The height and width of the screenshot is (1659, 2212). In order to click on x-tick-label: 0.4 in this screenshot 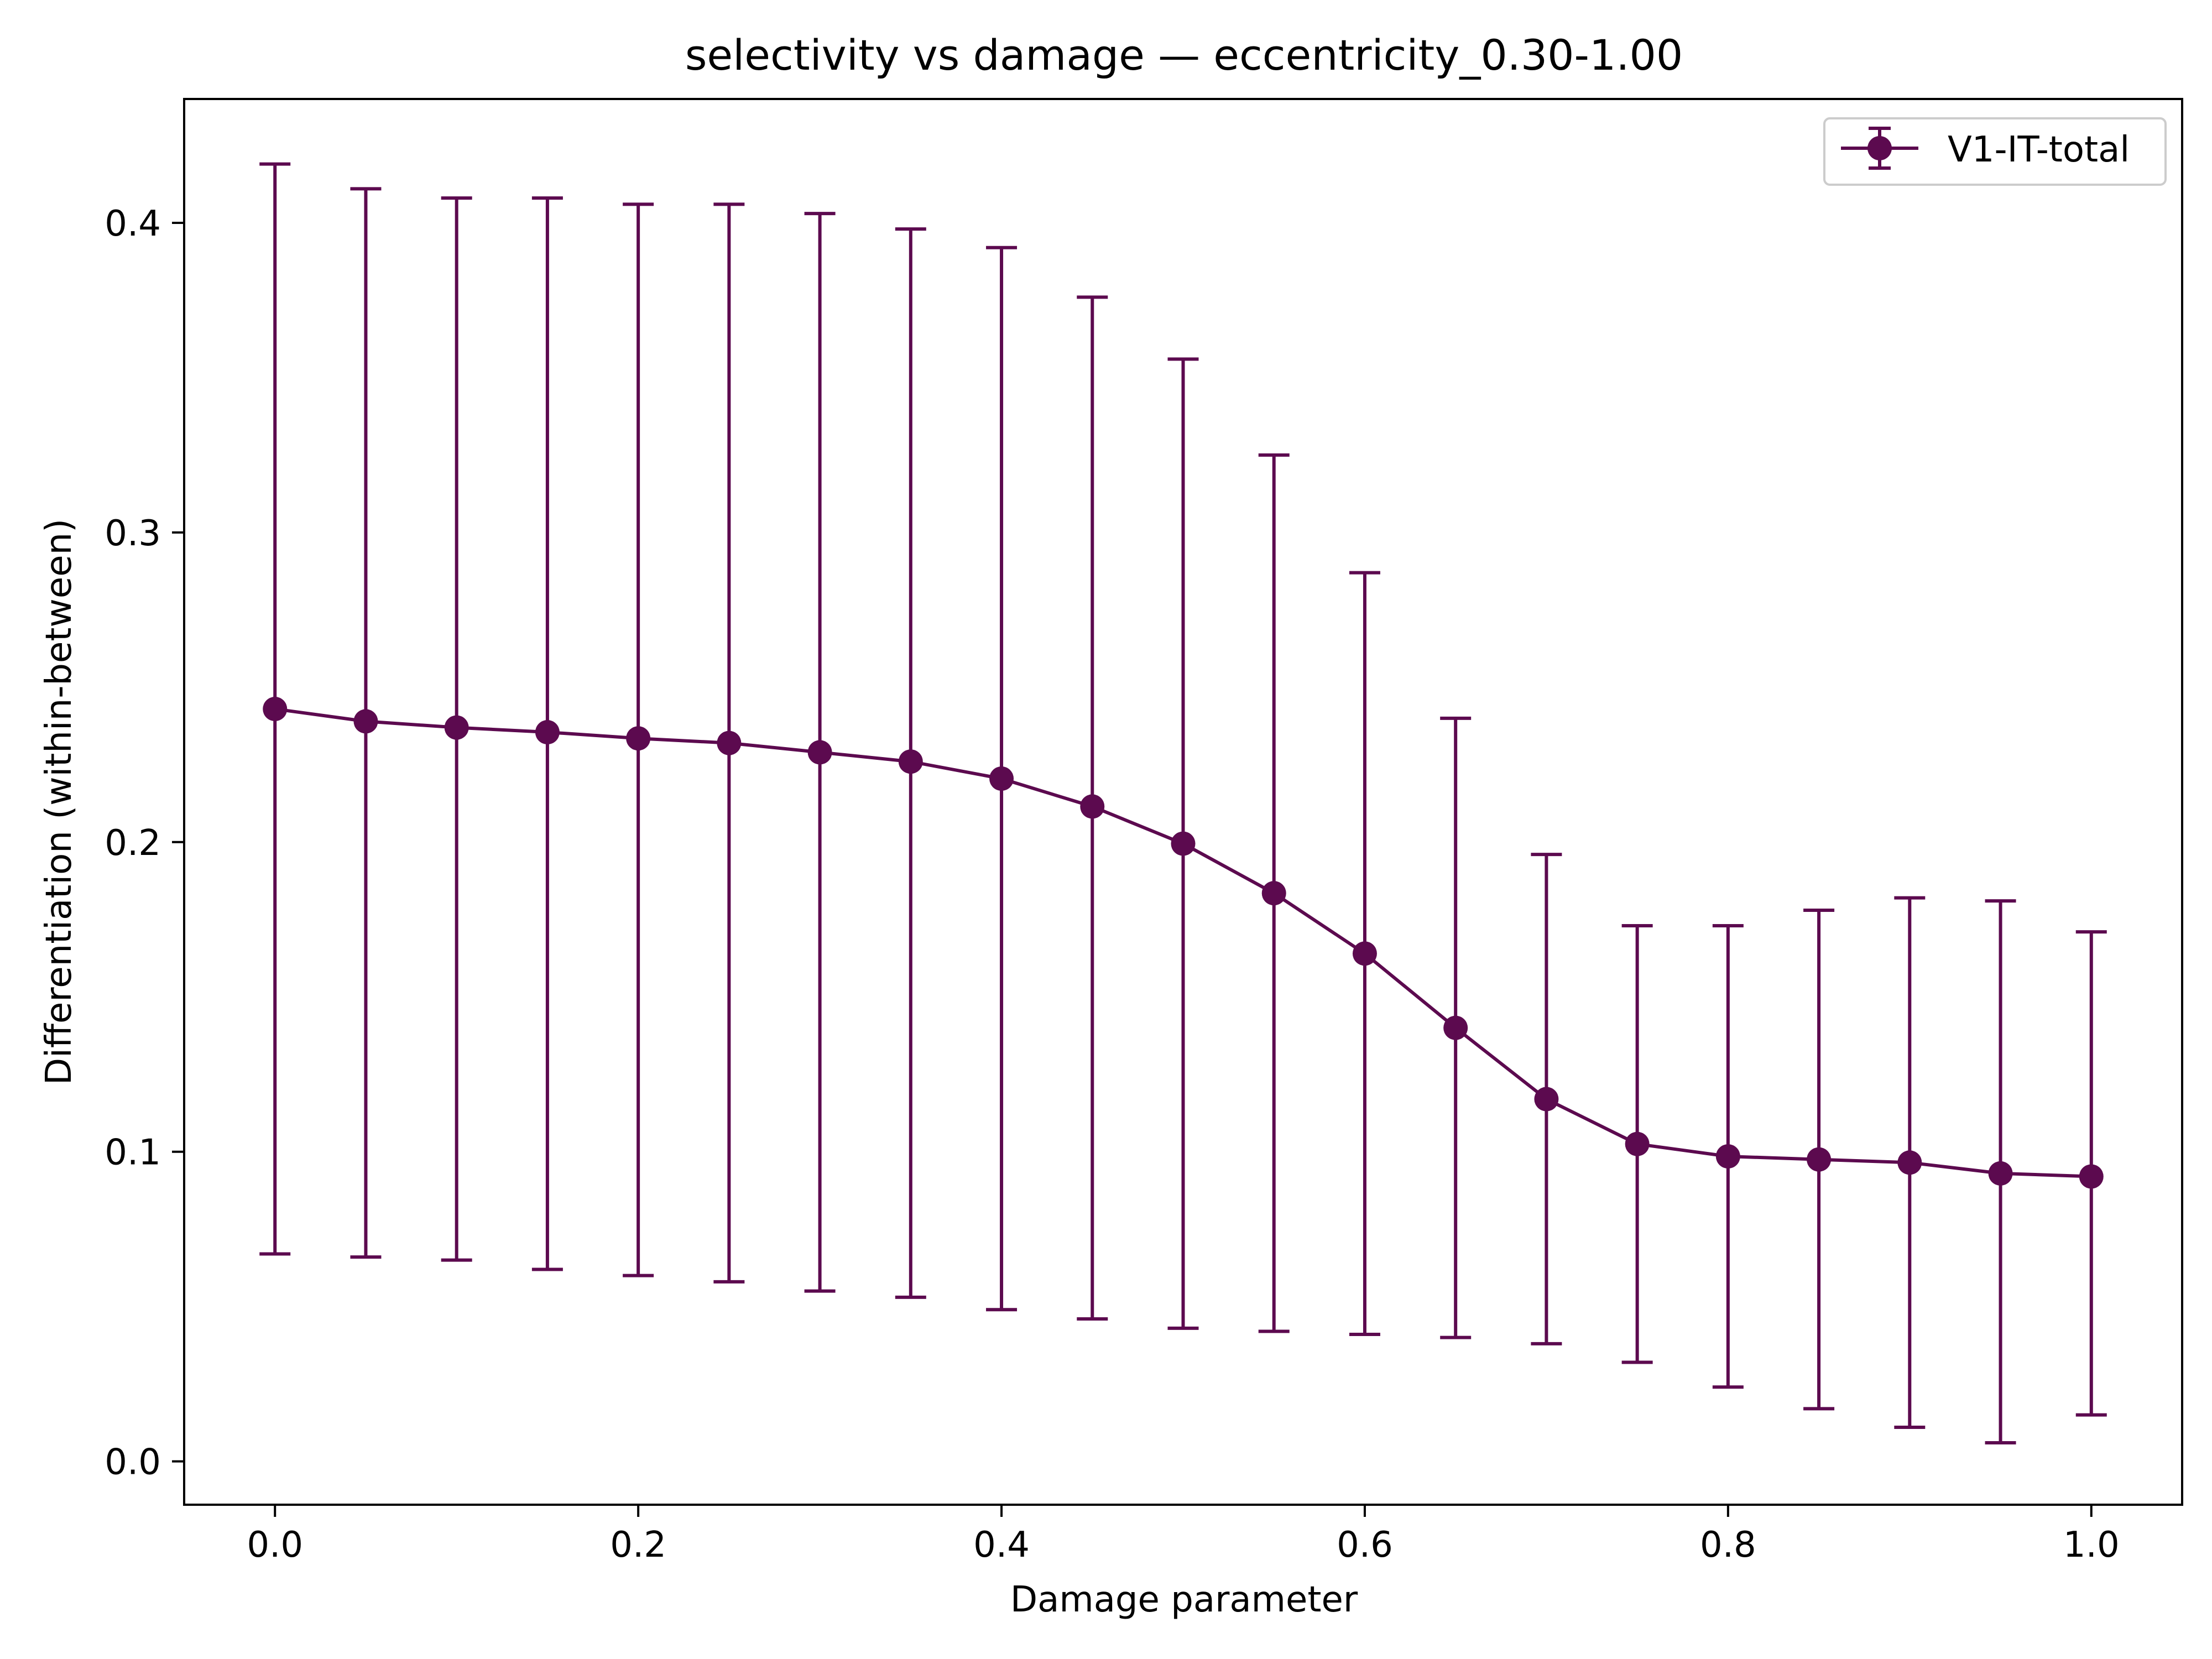, I will do `click(1001, 1546)`.